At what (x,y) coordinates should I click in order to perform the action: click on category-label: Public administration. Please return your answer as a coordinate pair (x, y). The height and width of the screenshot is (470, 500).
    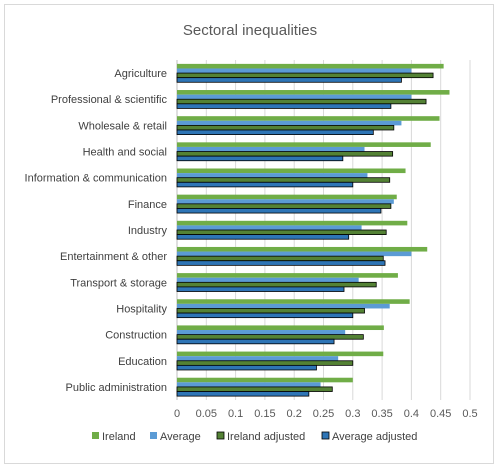
    Looking at the image, I should click on (117, 388).